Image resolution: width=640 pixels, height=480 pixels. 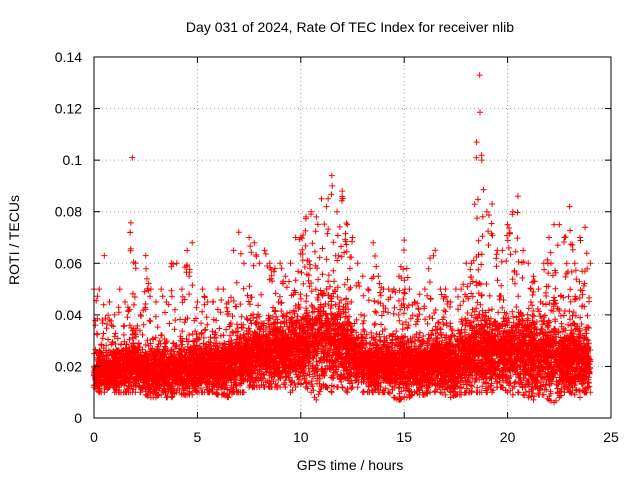 What do you see at coordinates (68, 237) in the screenshot?
I see `y-tick-labels: 0 0.02 0.04 0.06 0.08 0.1 0.12 0.14` at bounding box center [68, 237].